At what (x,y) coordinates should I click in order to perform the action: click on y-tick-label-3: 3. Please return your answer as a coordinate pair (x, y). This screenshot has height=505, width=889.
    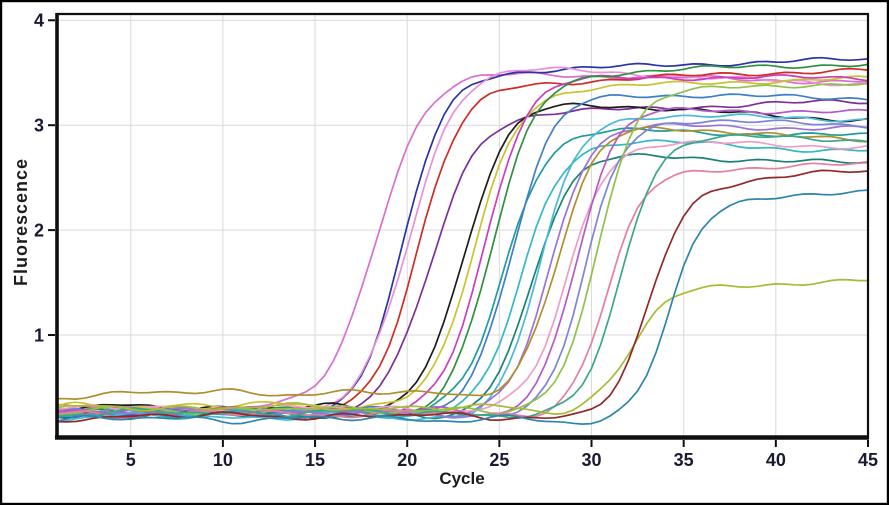
    Looking at the image, I should click on (39, 126).